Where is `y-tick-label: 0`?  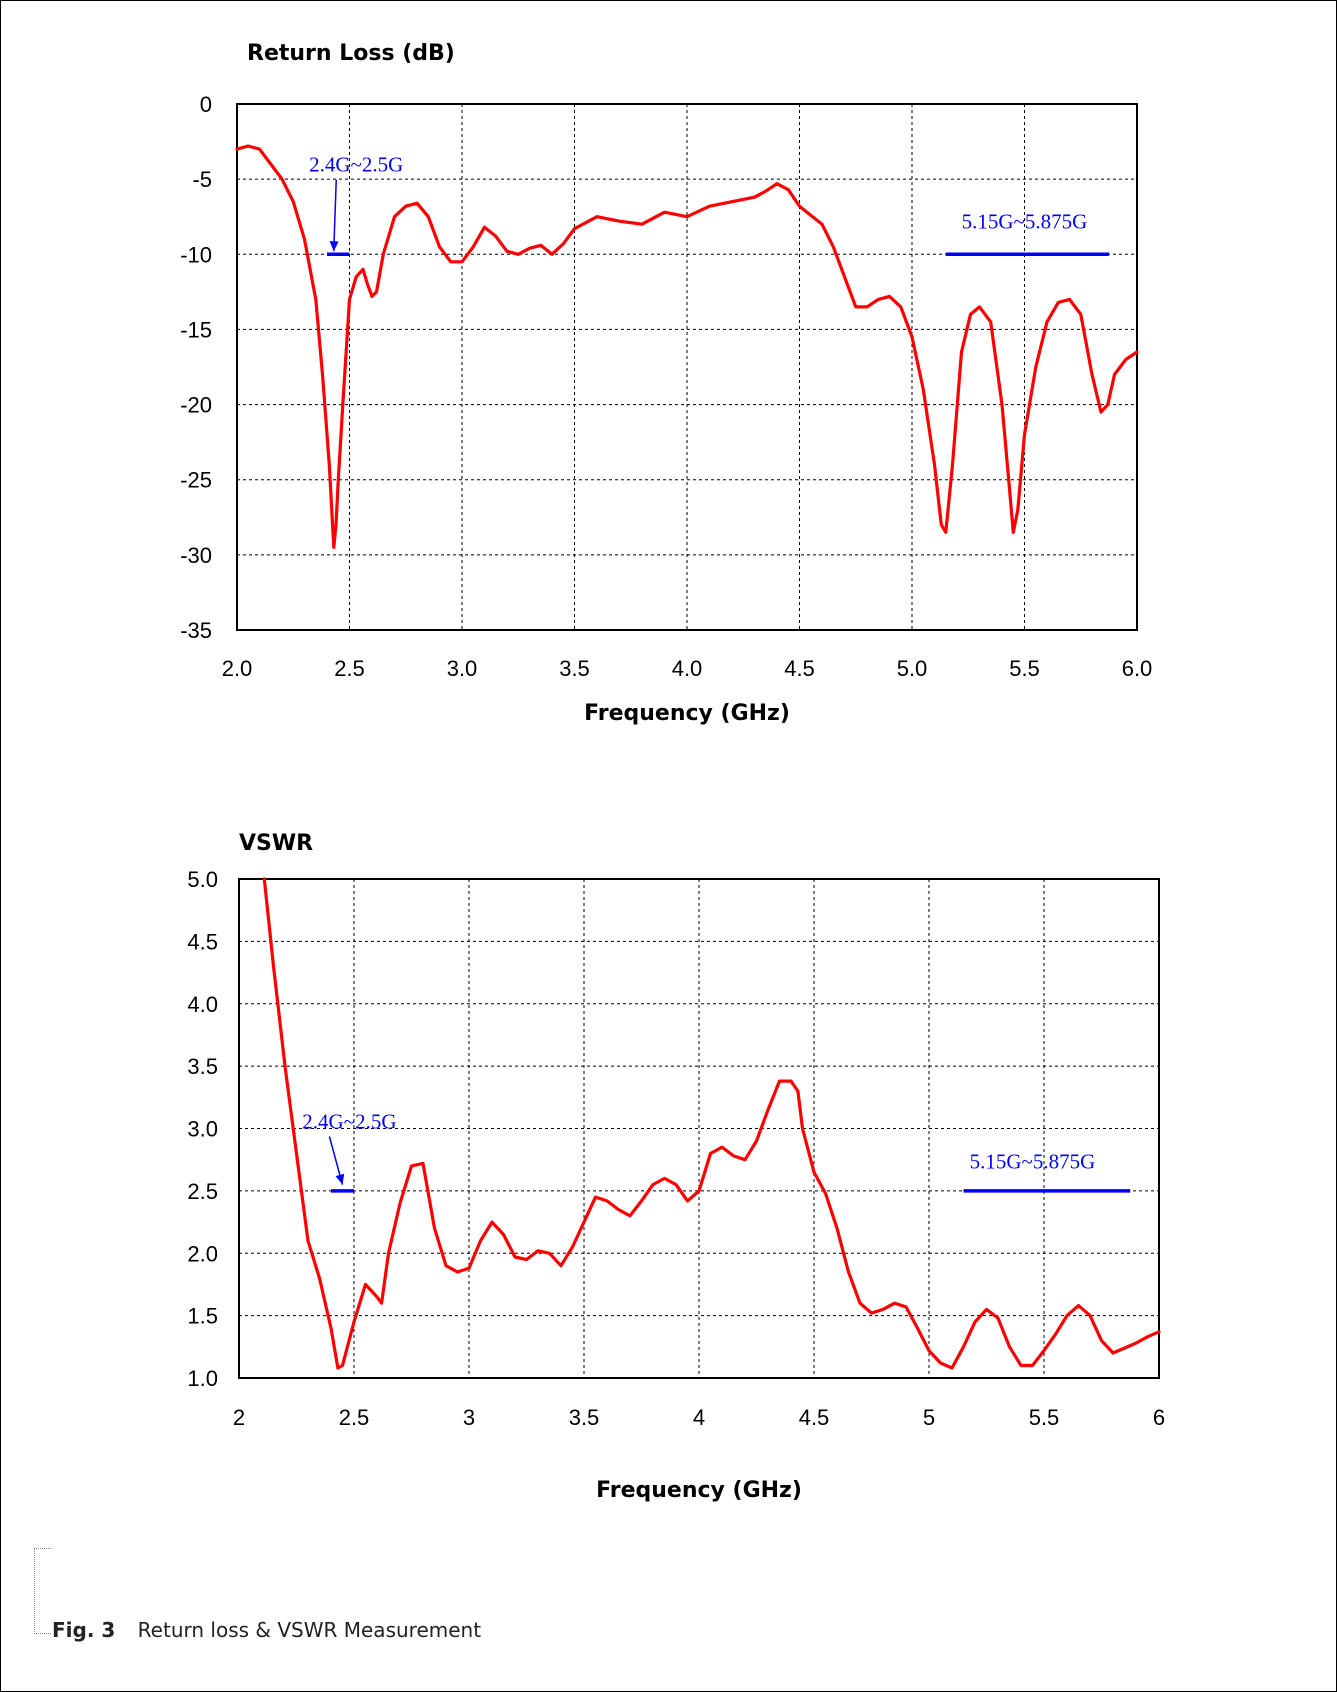 y-tick-label: 0 is located at coordinates (206, 104).